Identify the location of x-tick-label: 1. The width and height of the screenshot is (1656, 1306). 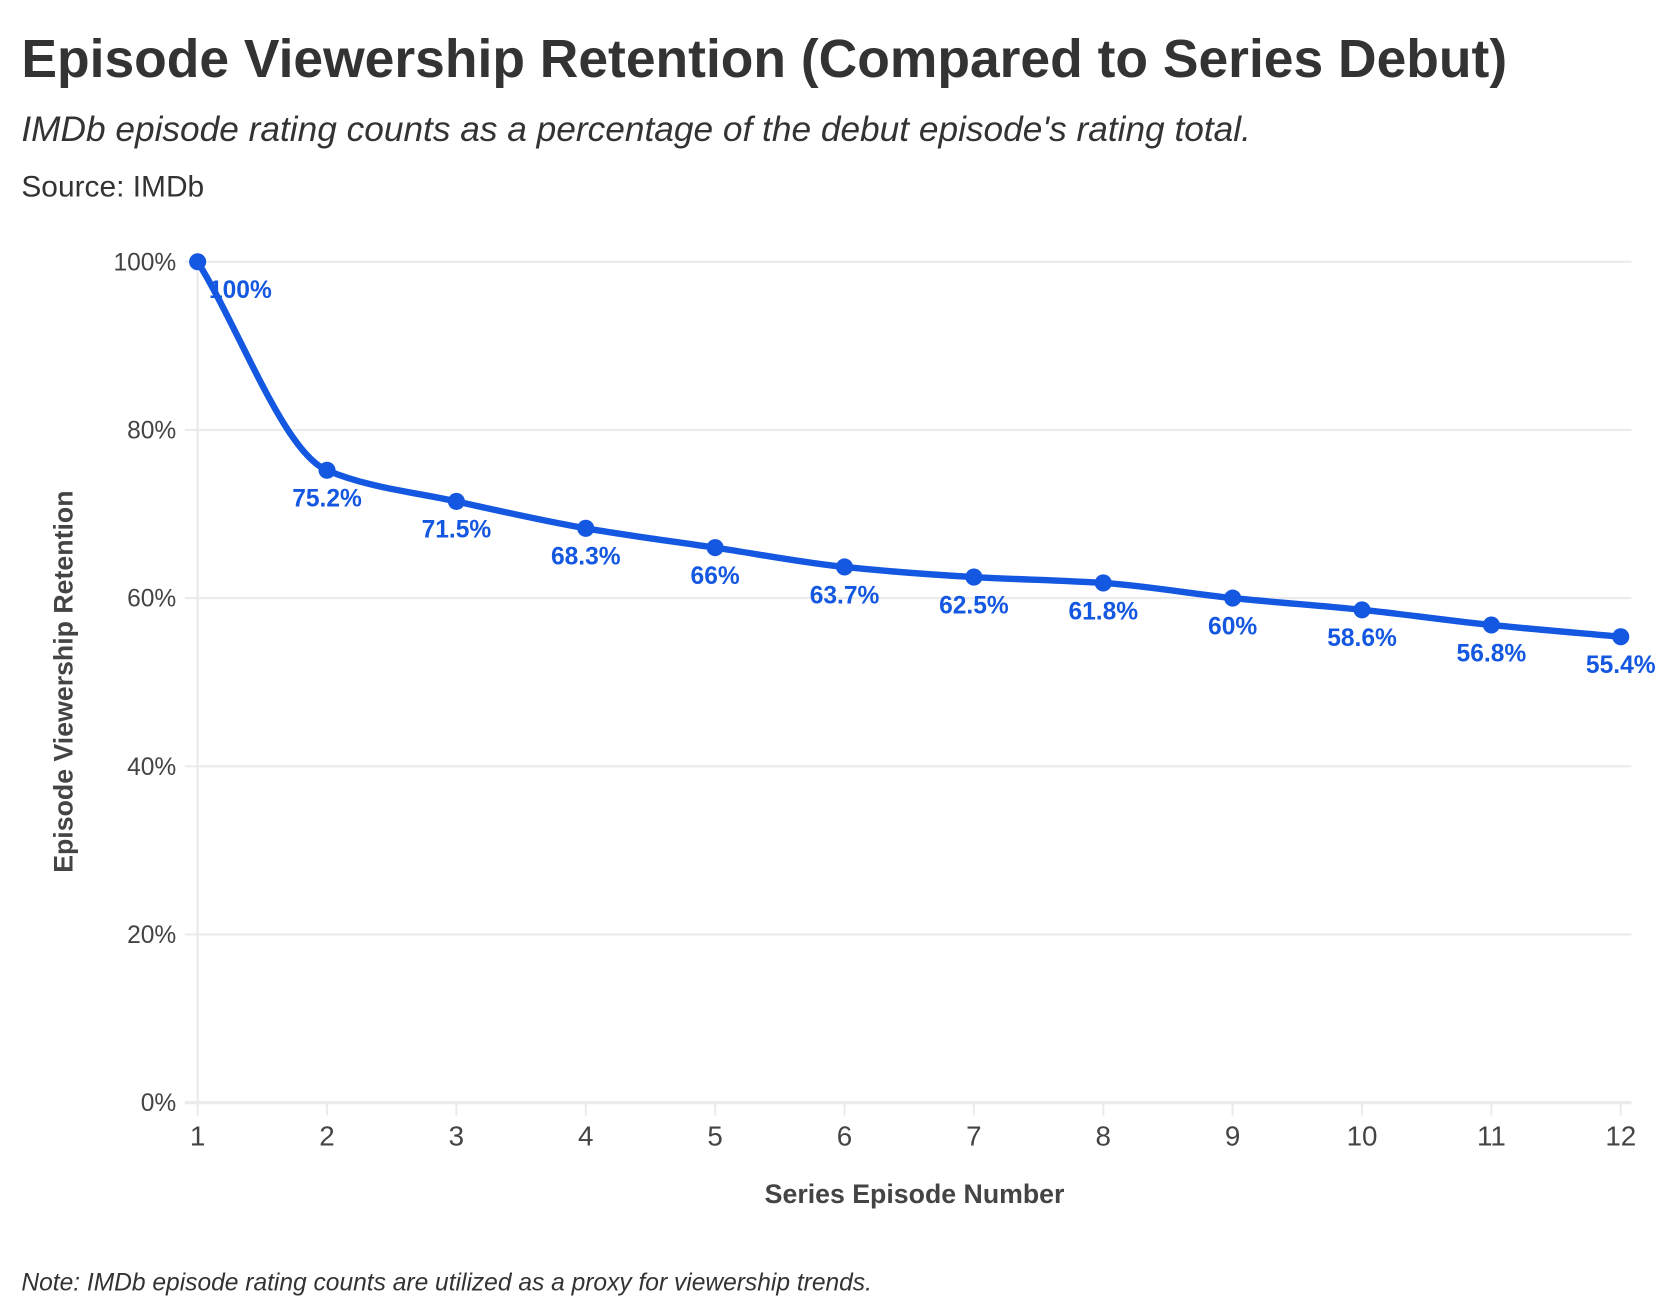
(197, 1135).